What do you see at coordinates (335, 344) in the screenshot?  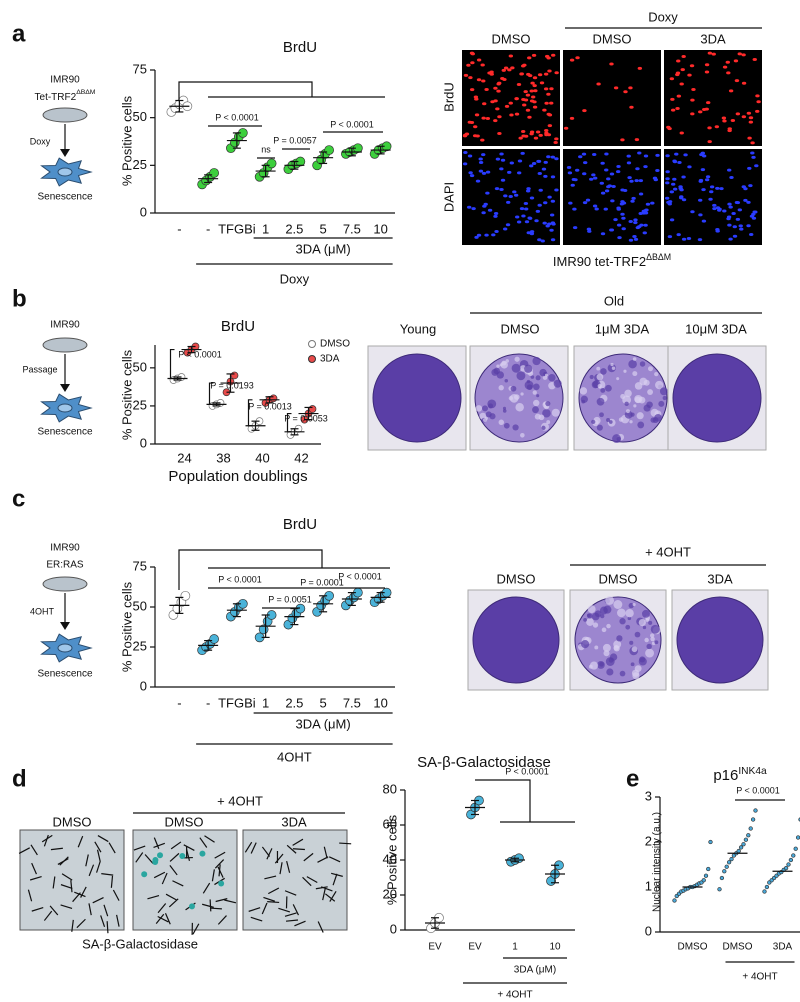 I see `legend-label: DMSO` at bounding box center [335, 344].